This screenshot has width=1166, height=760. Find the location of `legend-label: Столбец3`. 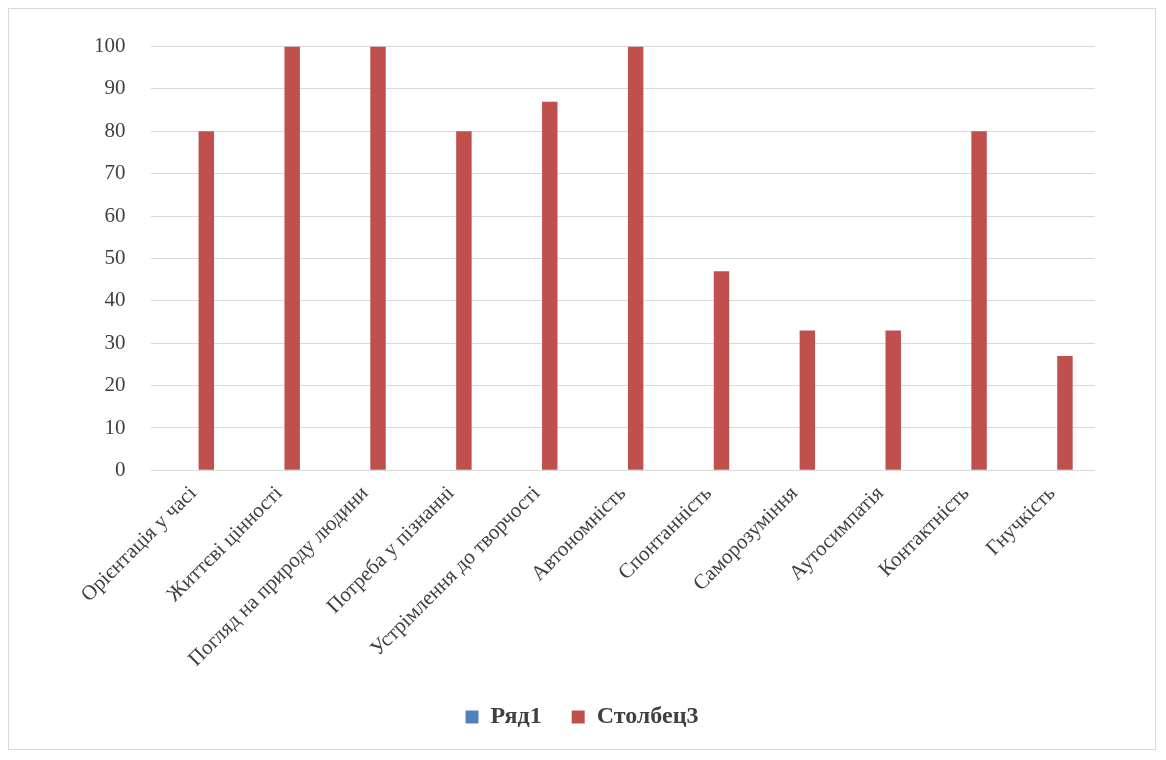

legend-label: Столбец3 is located at coordinates (647, 715).